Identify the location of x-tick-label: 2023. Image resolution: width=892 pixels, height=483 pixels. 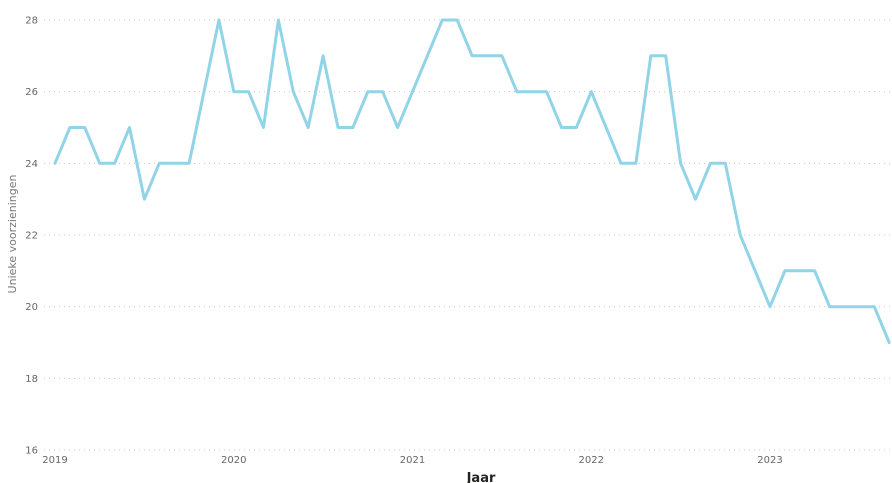
(769, 460).